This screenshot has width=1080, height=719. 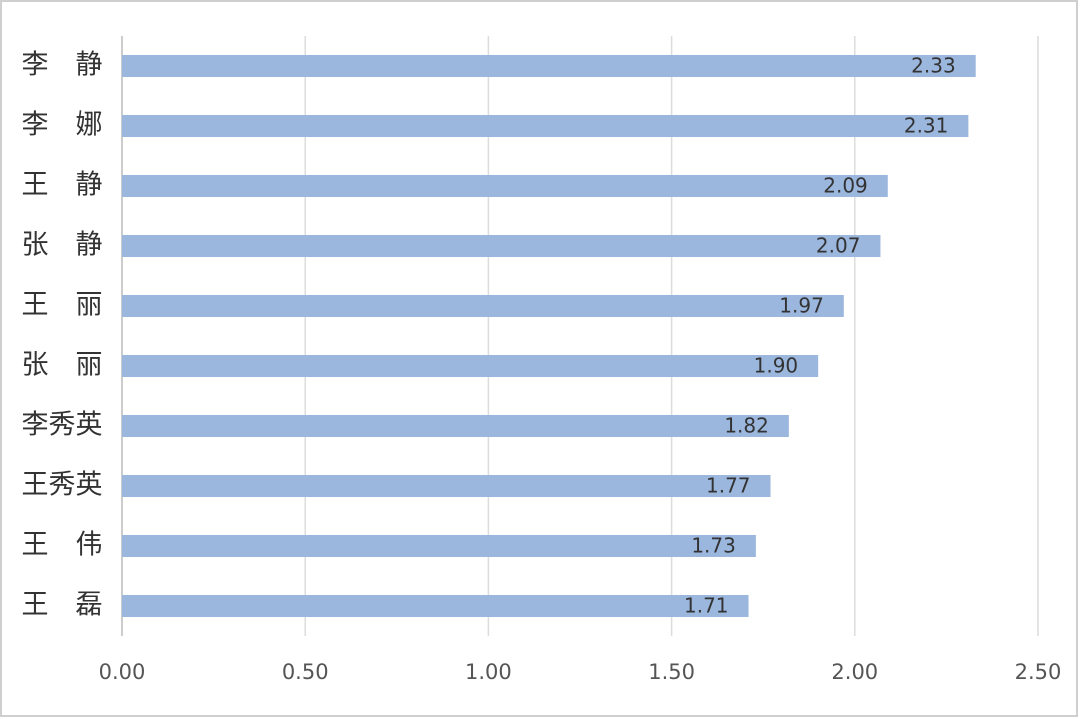 I want to click on y-tick-label: 李 娜, so click(x=62, y=125).